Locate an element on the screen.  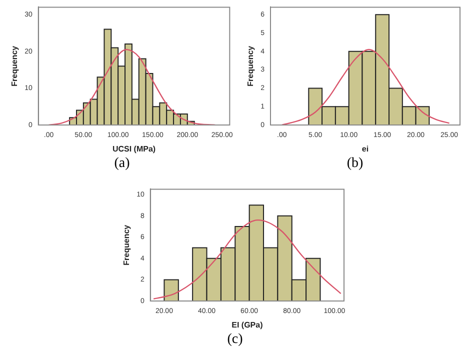
x-axis-title: UCSI (MPa) is located at coordinates (134, 149).